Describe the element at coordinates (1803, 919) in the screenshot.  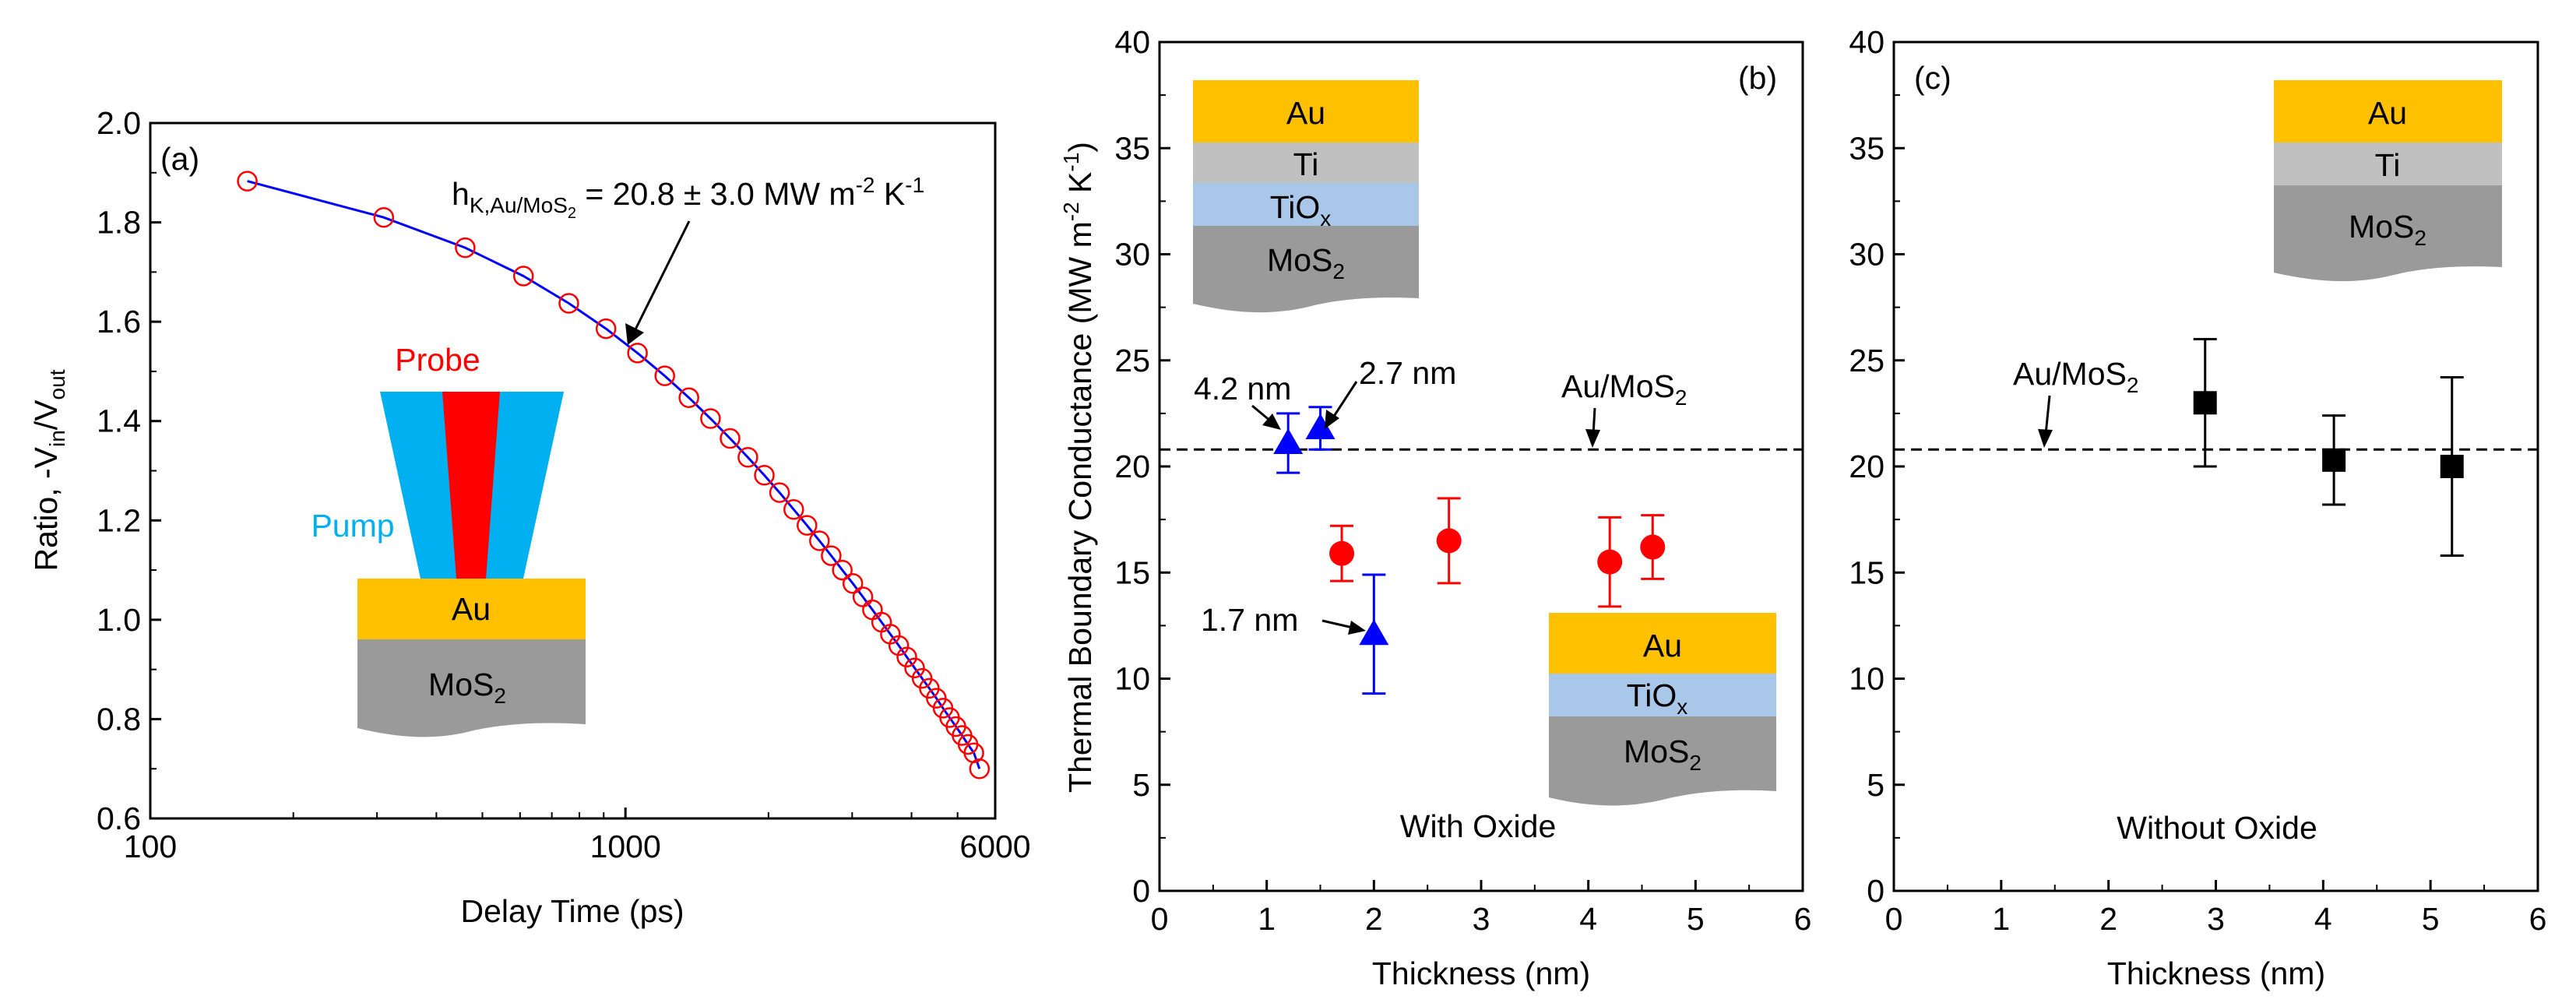
I see `x-tick-label: 6` at that location.